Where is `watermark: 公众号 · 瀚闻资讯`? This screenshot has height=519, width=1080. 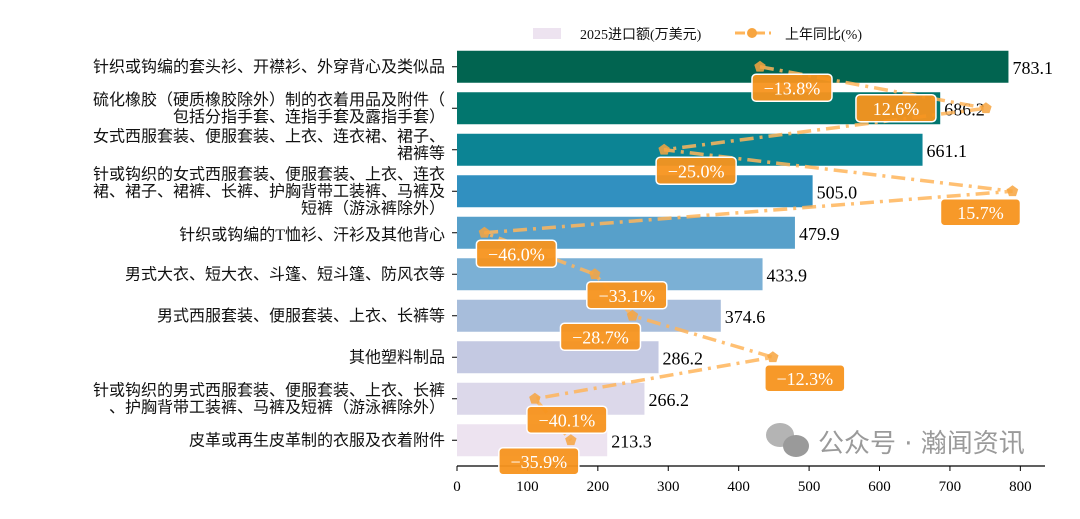
watermark: 公众号 · 瀚闻资讯 is located at coordinates (895, 441).